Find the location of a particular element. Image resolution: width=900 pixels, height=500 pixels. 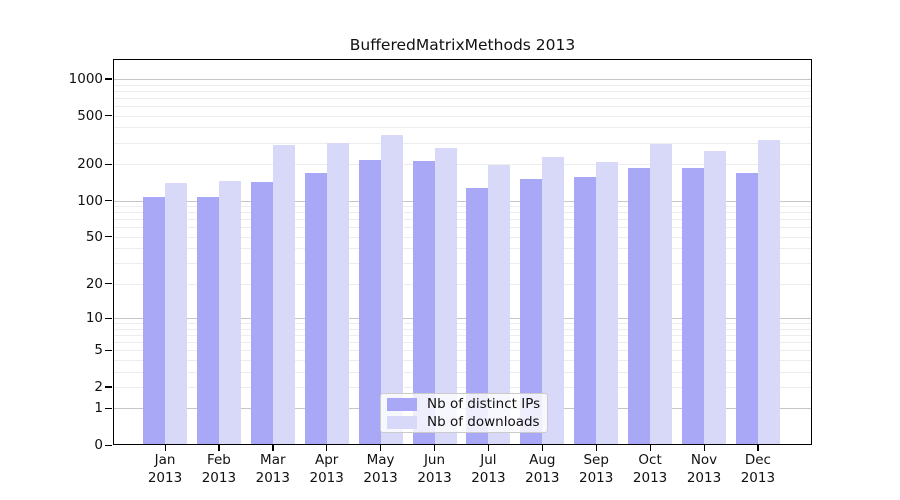

bar-downloads-jul is located at coordinates (499, 305).